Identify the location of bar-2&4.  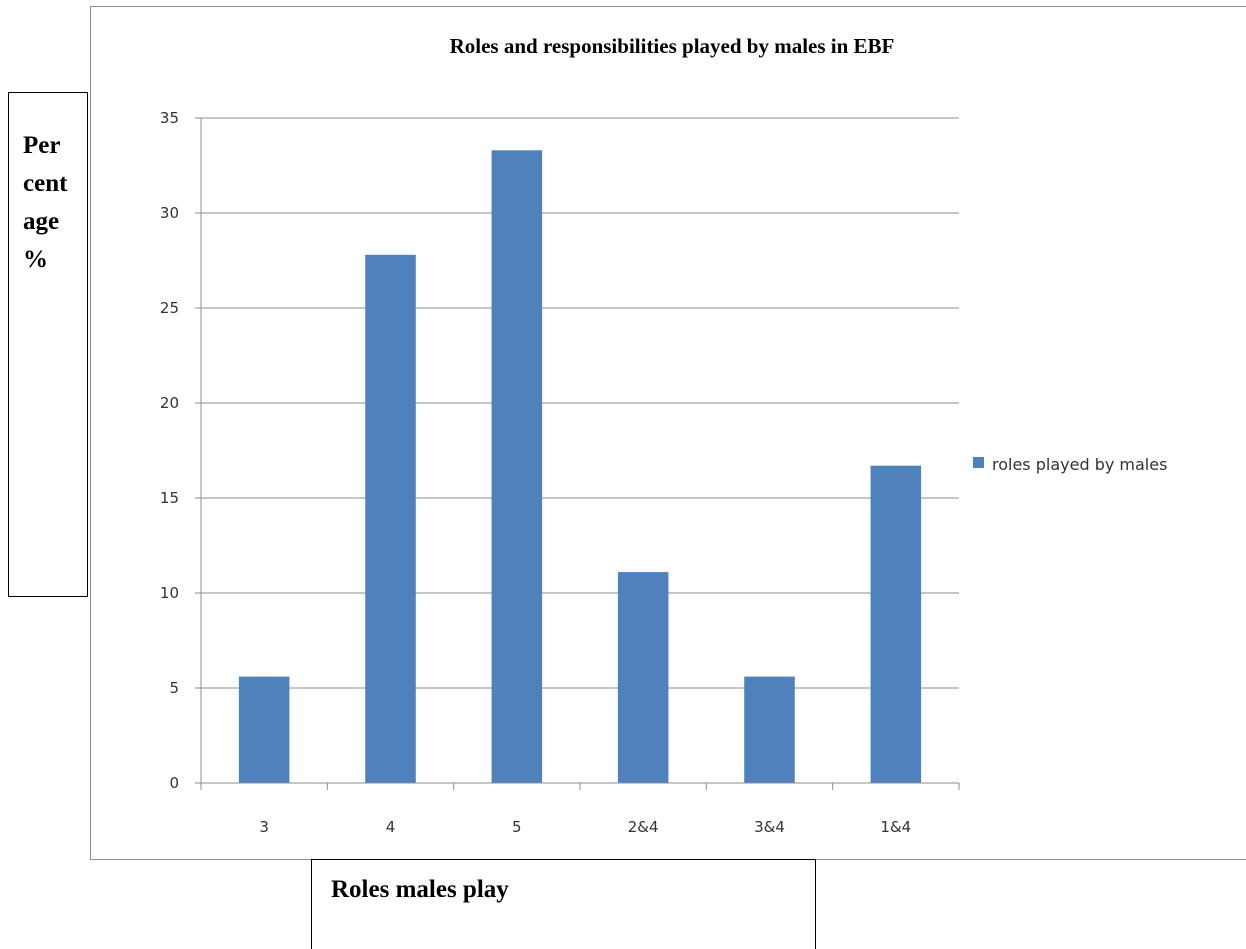
(643, 677).